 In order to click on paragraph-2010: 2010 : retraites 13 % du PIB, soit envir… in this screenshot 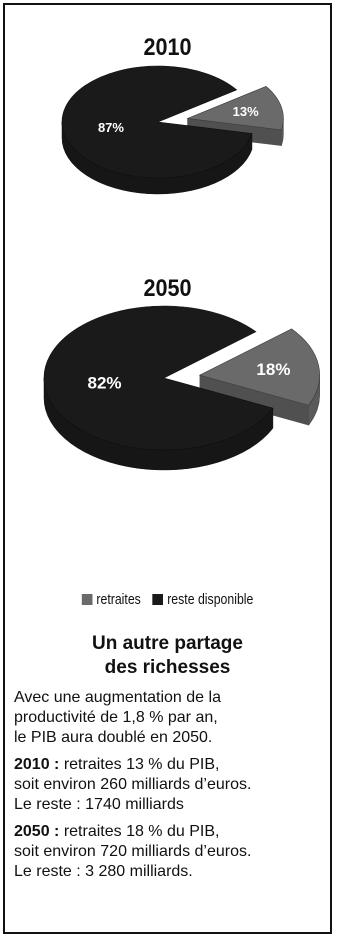, I will do `click(174, 785)`.